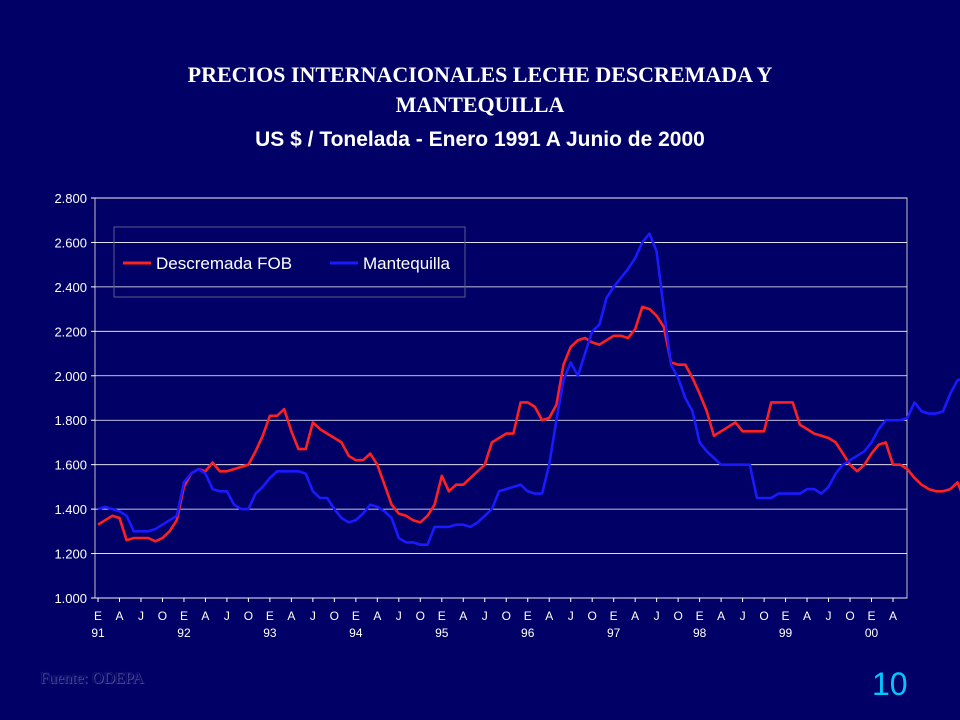  Describe the element at coordinates (70, 376) in the screenshot. I see `y-tick-label: 2.000` at that location.